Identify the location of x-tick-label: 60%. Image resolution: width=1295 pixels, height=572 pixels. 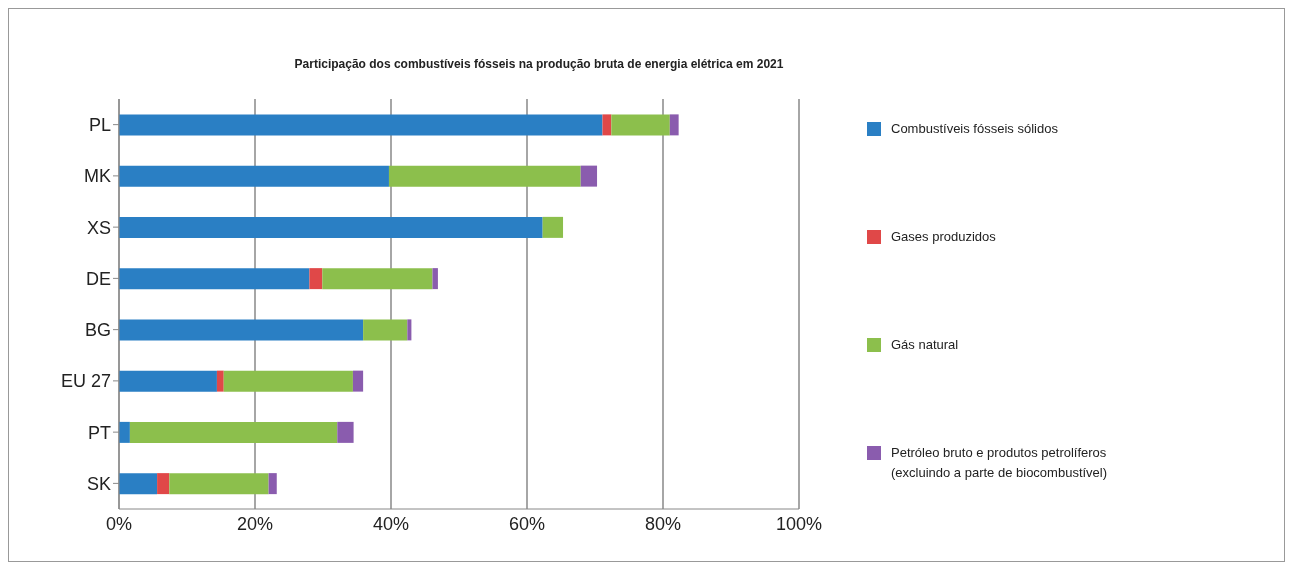
(527, 523).